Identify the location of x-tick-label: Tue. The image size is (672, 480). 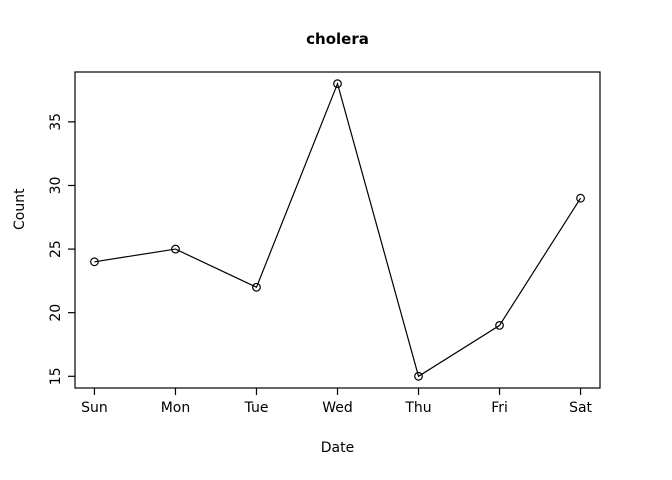
(256, 408).